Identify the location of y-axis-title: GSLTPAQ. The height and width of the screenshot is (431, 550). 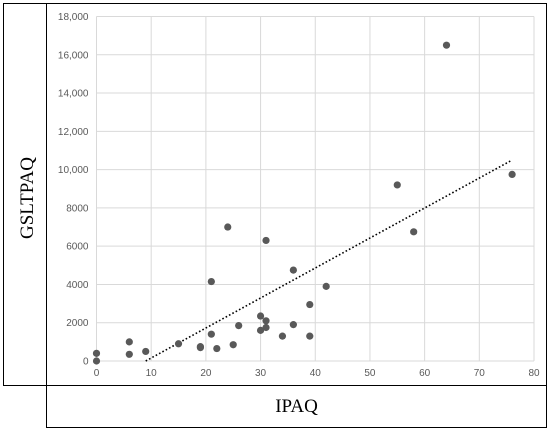
(27, 198).